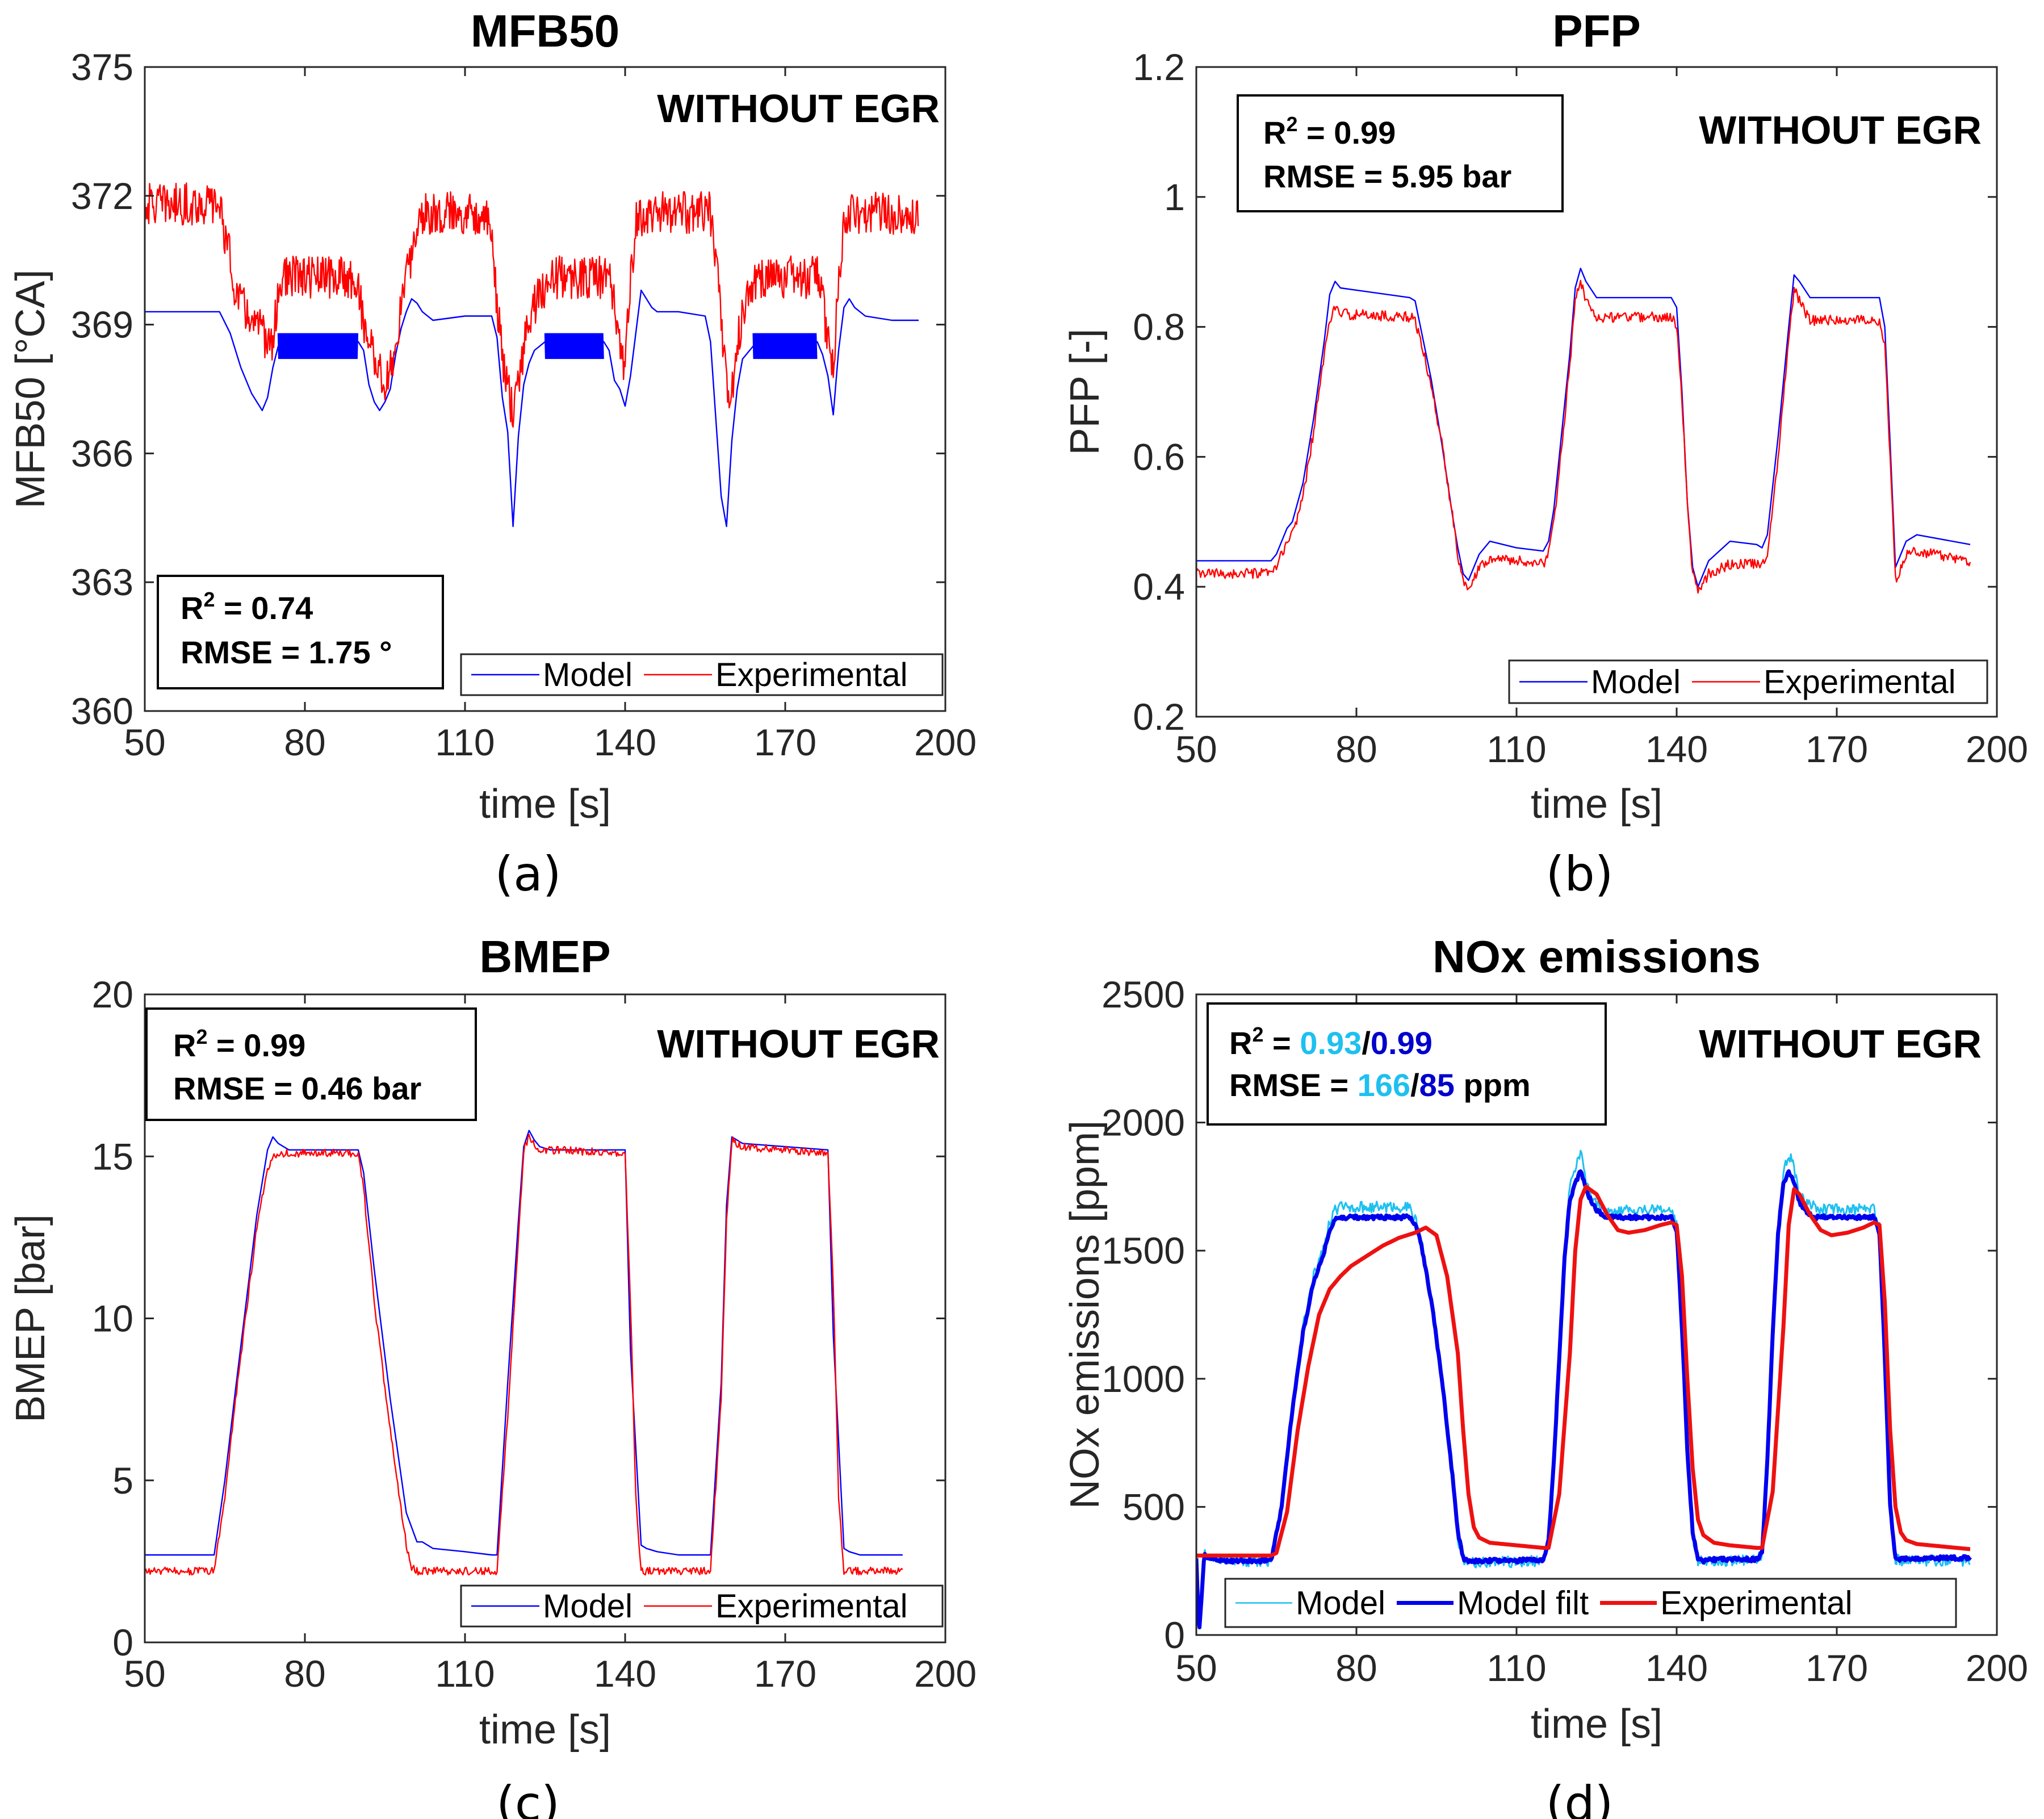 This screenshot has width=2044, height=1819. Describe the element at coordinates (102, 196) in the screenshot. I see `y-tick-label: 372` at that location.